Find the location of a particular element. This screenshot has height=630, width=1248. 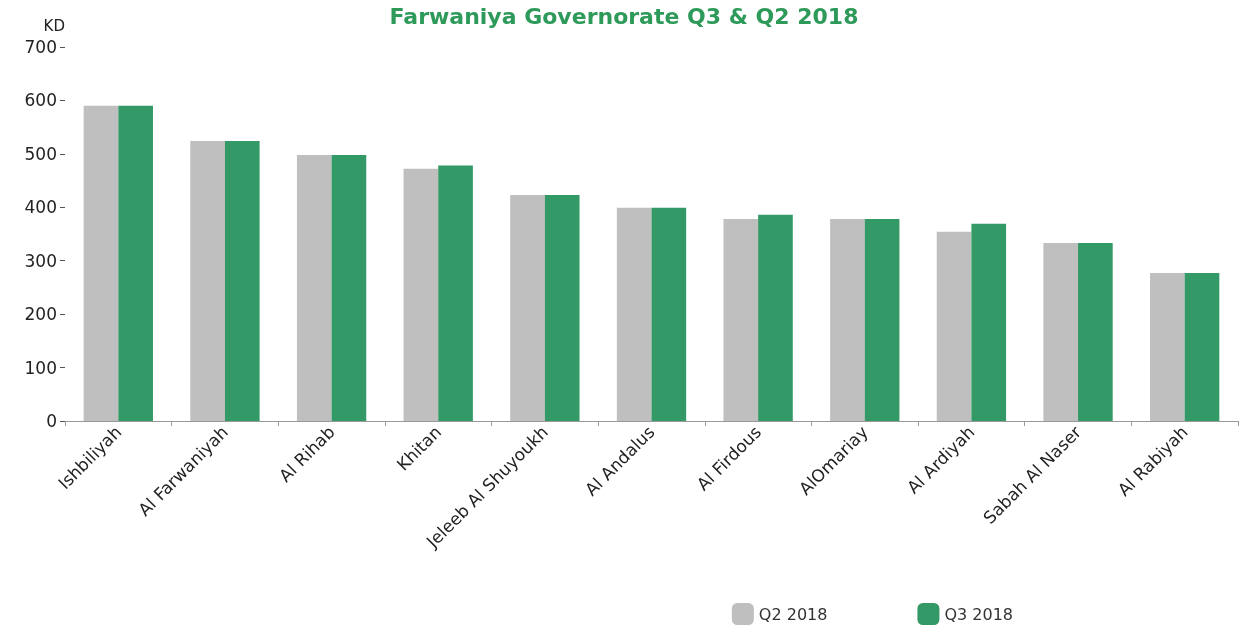

chart-title: Farwaniya Governorate Q3 & Q2 2018 is located at coordinates (624, 16).